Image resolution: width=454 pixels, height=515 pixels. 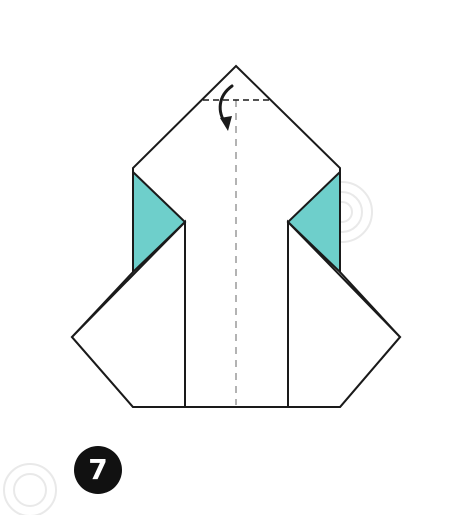 I want to click on left-colored-flap, so click(x=159, y=222).